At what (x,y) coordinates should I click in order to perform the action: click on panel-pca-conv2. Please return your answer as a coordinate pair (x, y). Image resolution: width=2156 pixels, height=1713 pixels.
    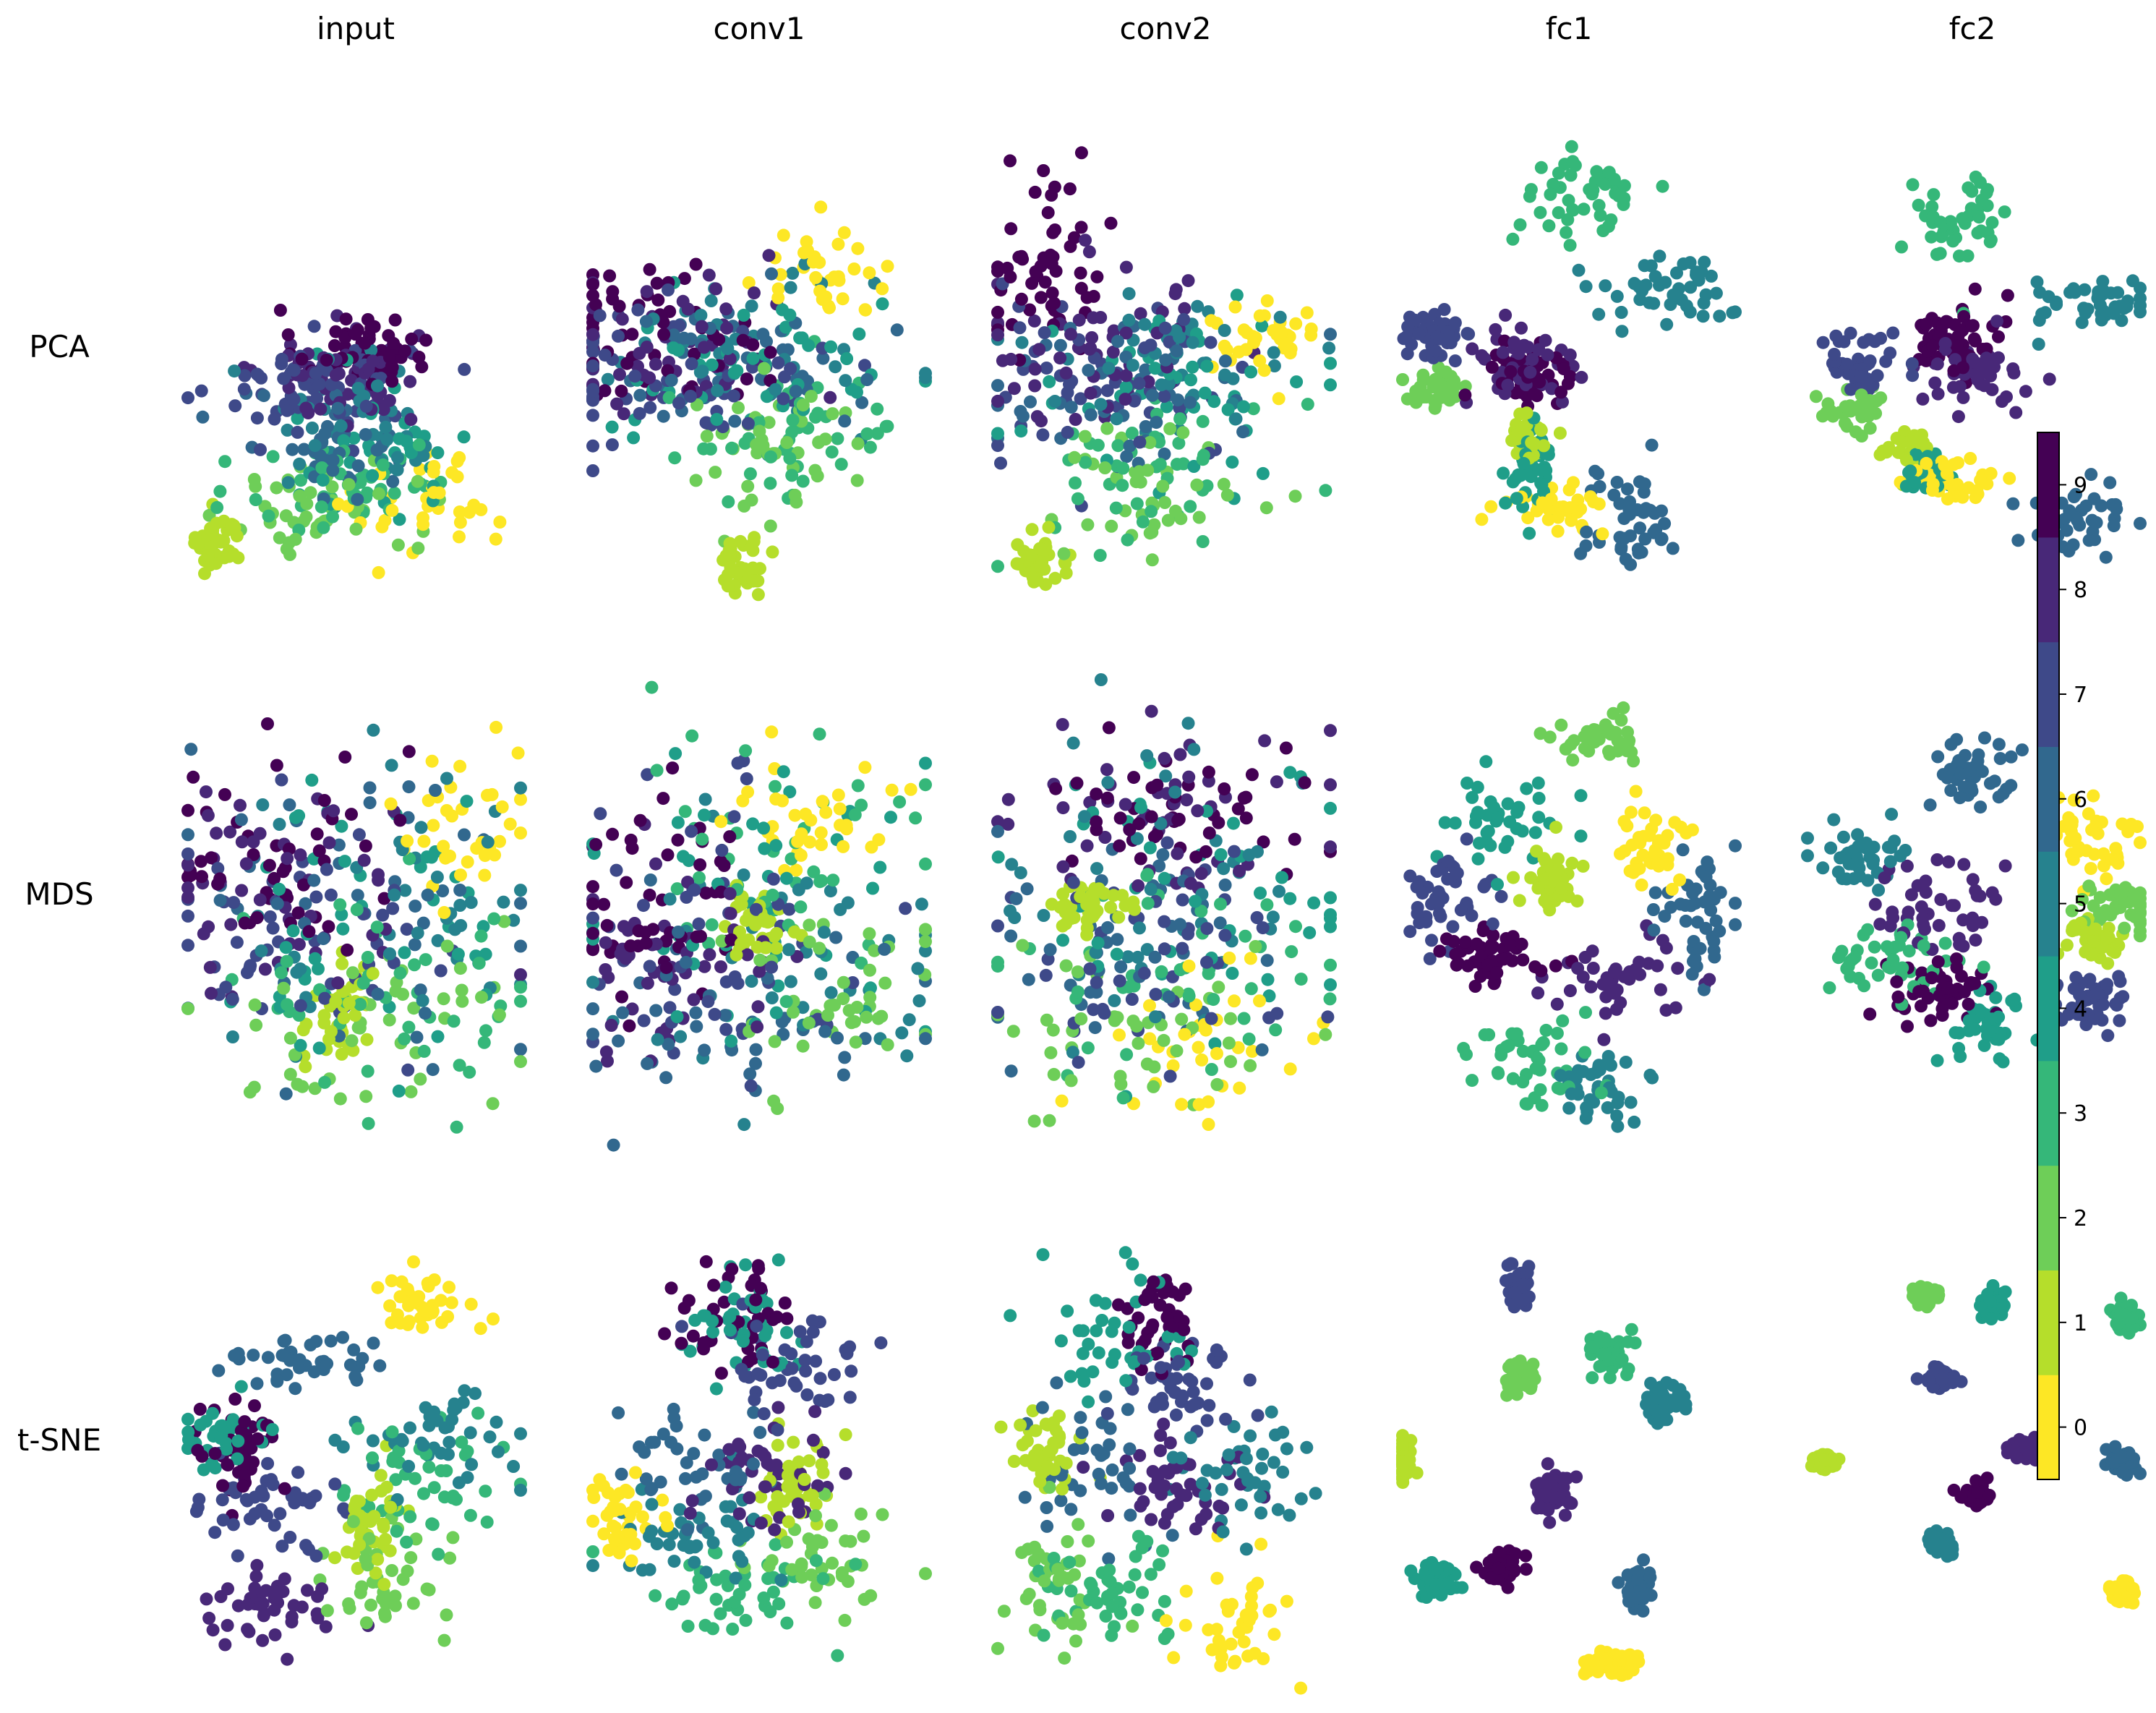
    Looking at the image, I should click on (1164, 368).